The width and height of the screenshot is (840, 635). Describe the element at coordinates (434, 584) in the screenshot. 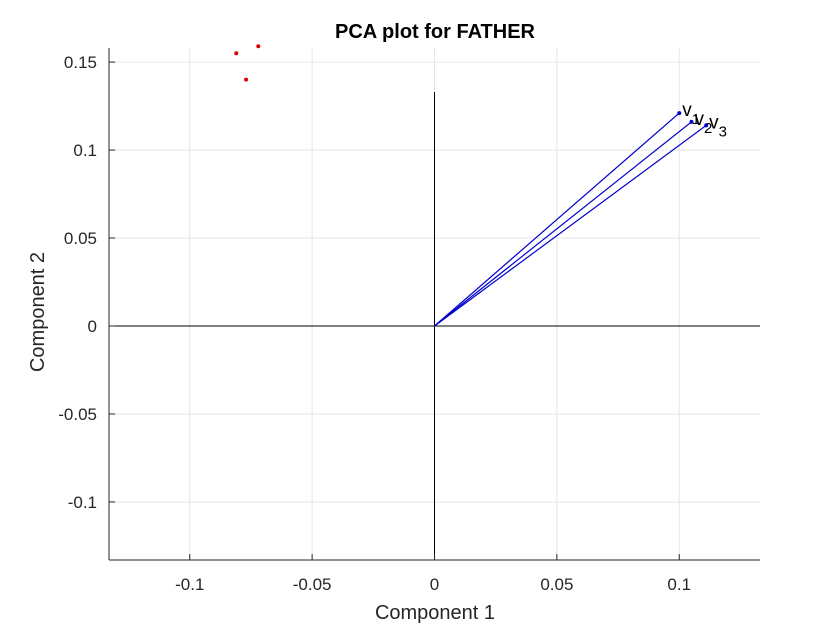

I see `x-tick-label: 0` at that location.